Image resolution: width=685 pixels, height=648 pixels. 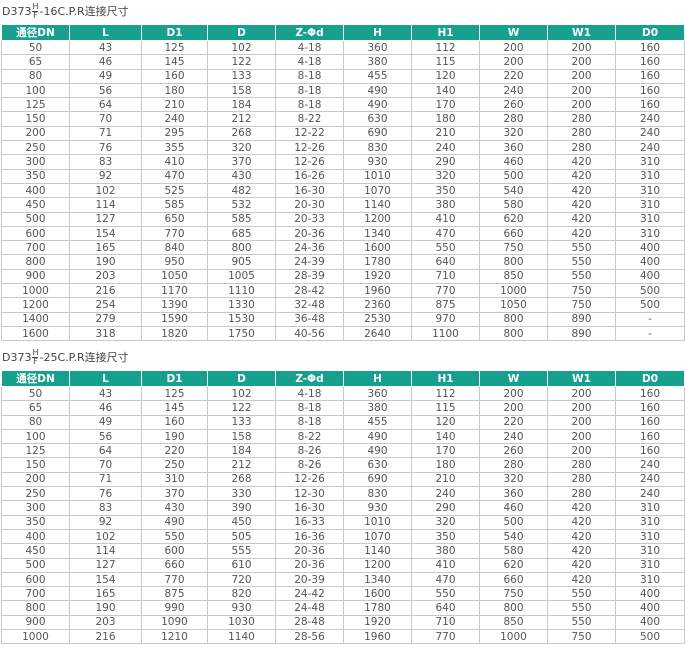 I want to click on cell: 820, so click(x=241, y=594).